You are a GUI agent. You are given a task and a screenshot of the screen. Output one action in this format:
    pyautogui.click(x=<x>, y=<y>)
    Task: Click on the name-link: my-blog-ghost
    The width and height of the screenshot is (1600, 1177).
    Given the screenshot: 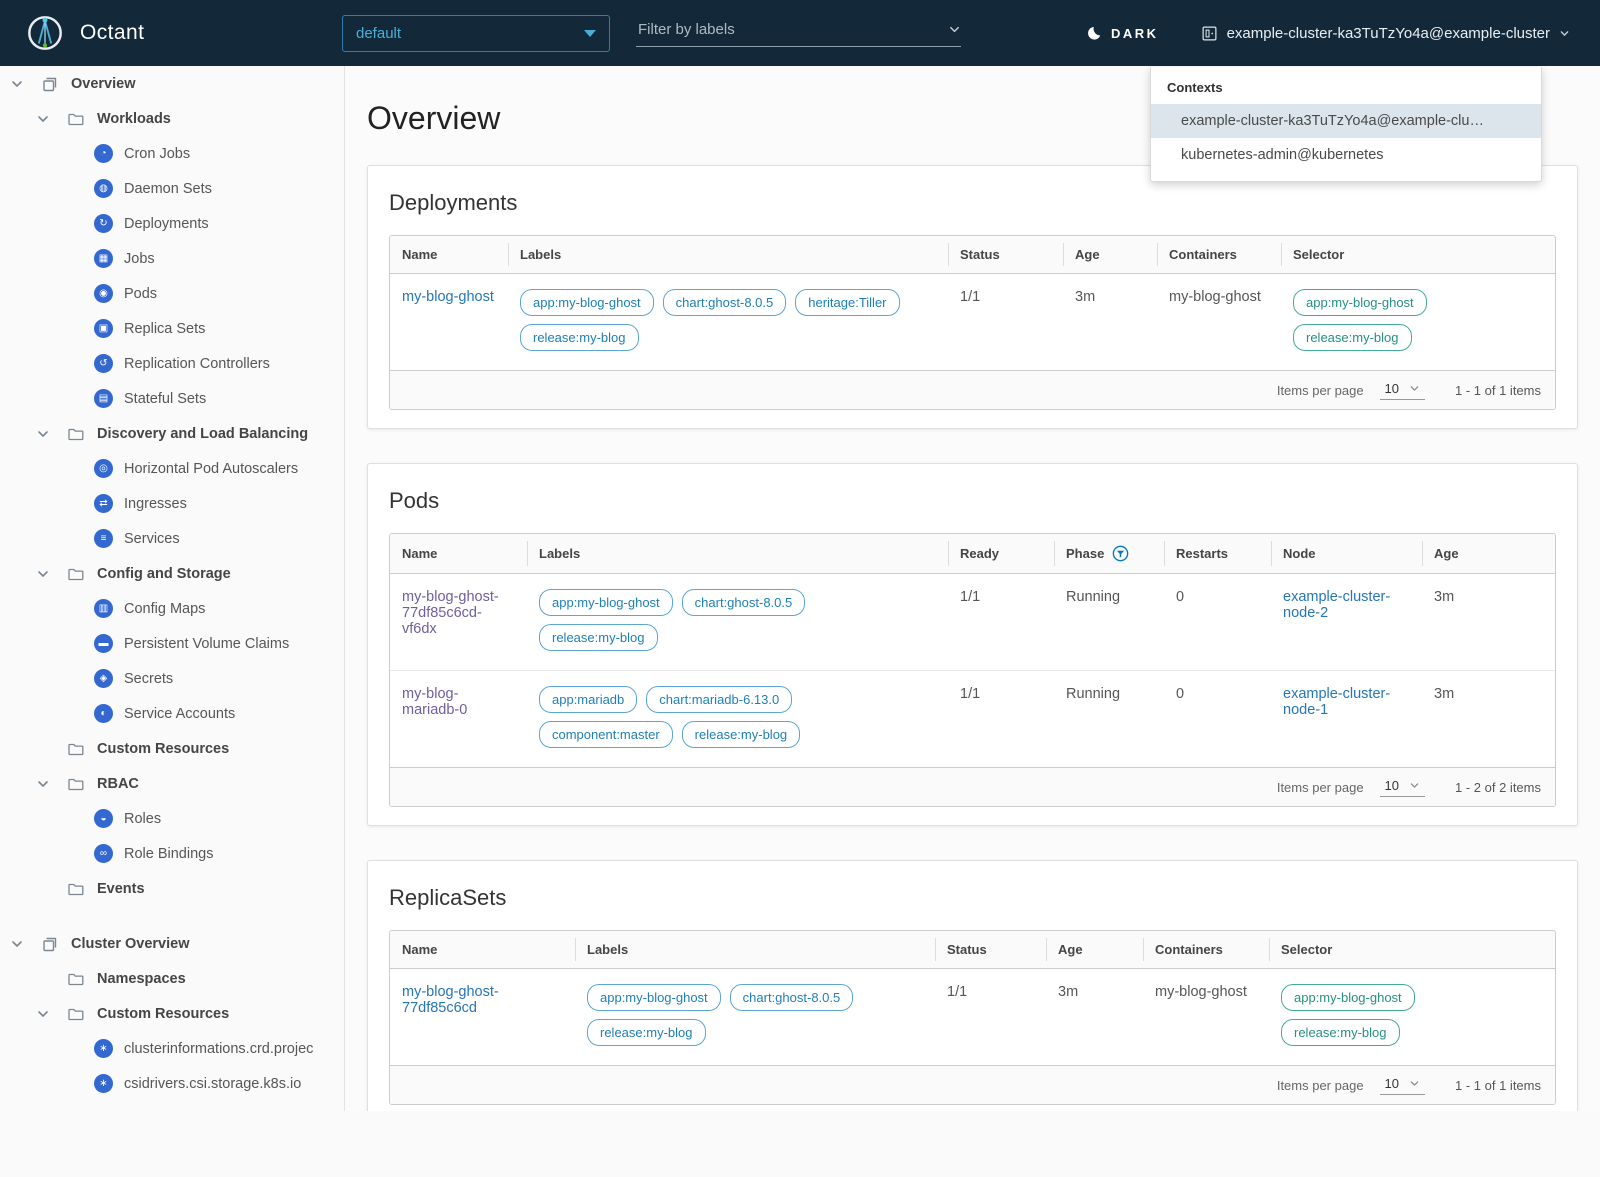 What is the action you would take?
    pyautogui.click(x=448, y=297)
    